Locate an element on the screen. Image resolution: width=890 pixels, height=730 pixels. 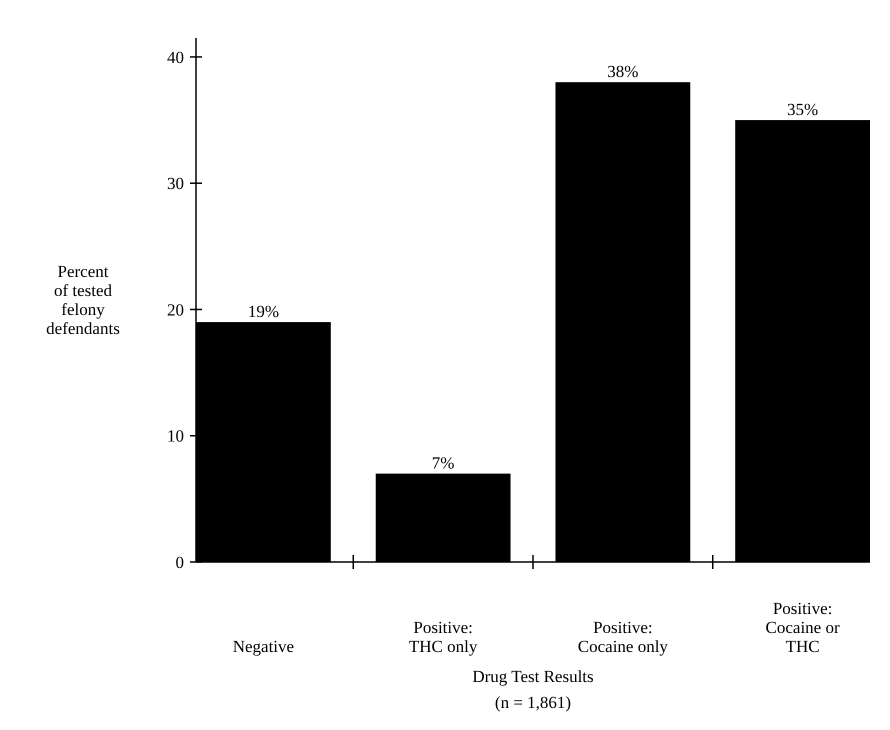
data-label: 7% is located at coordinates (443, 463).